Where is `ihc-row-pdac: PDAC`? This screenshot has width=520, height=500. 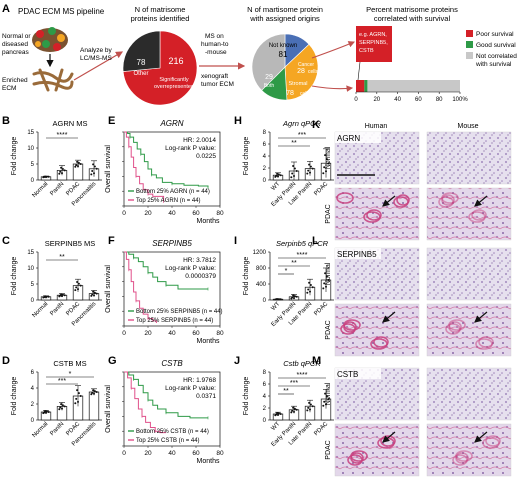
ihc-row-pdac: PDAC is located at coordinates (328, 213).